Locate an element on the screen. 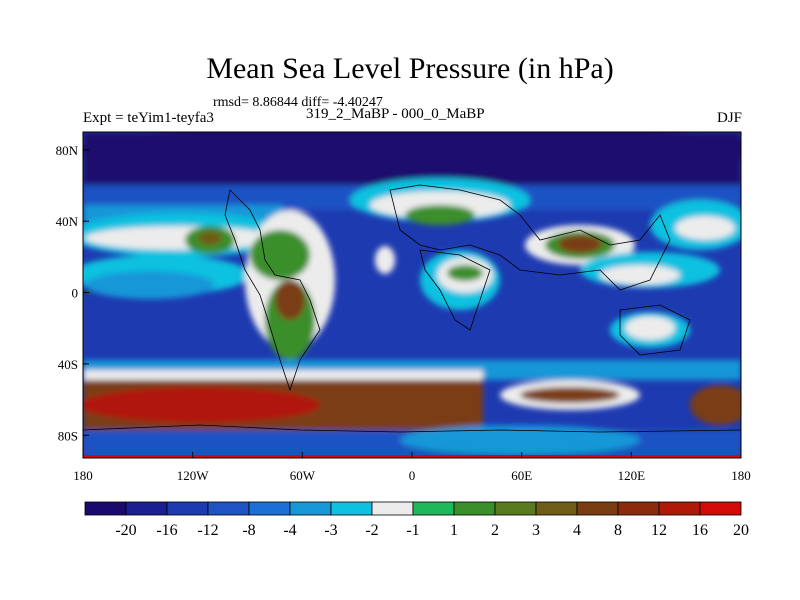 The height and width of the screenshot is (600, 800). colorbar-label: 8 is located at coordinates (618, 530).